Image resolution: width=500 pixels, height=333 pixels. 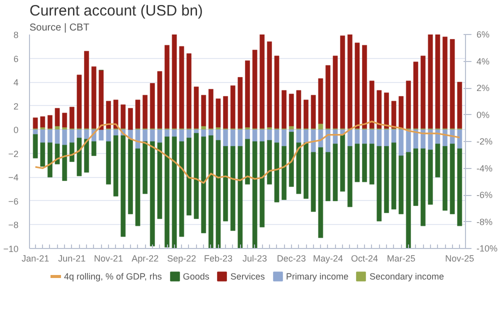 I want to click on y2-tick-label: -2%, so click(x=484, y=141).